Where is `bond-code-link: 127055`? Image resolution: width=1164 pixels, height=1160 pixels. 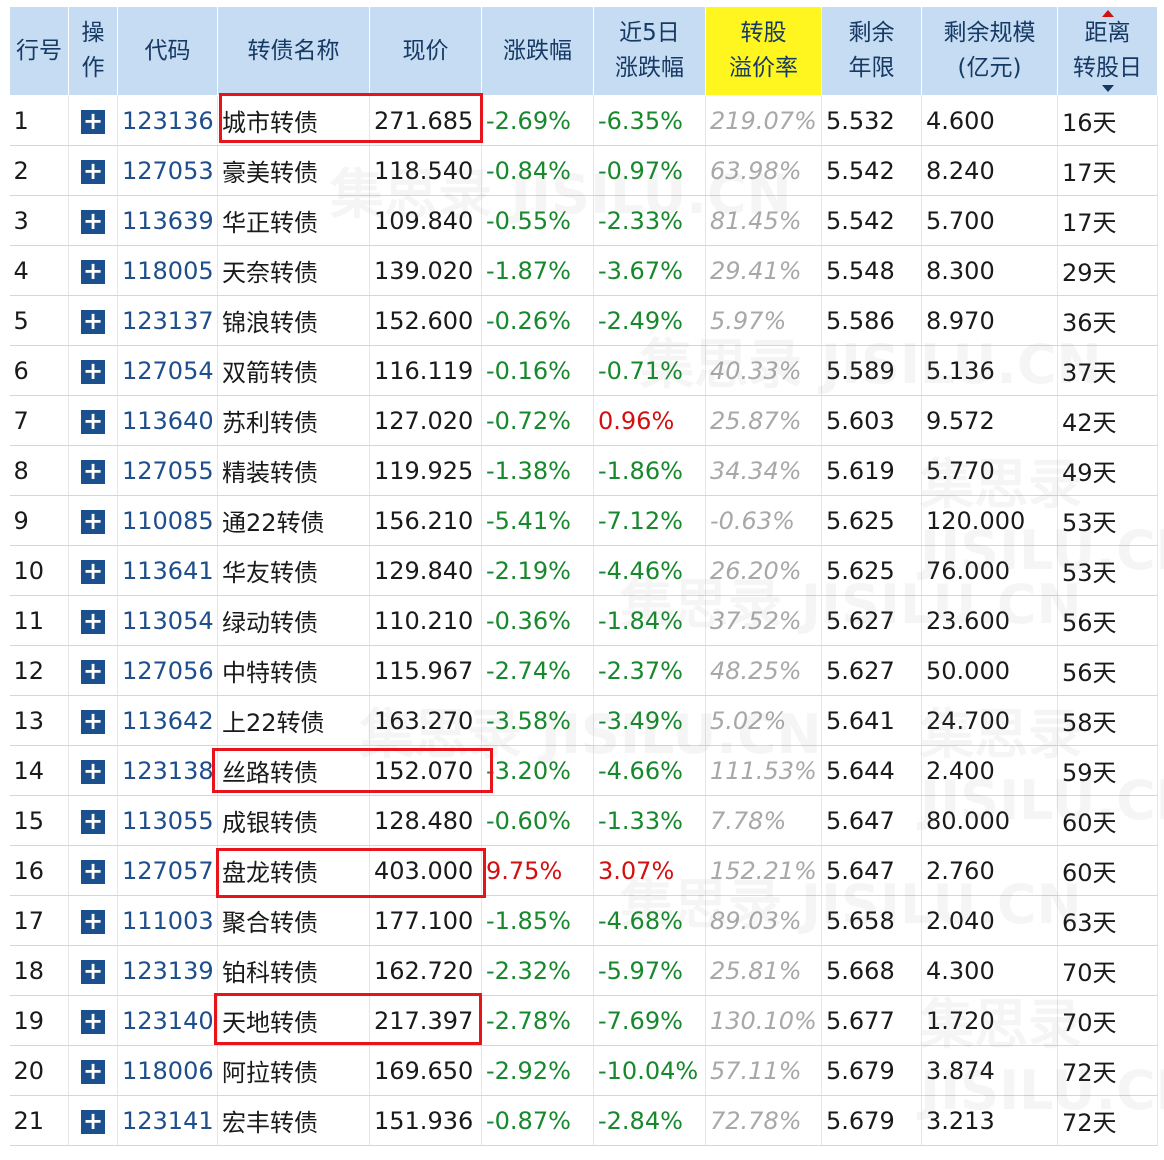 bond-code-link: 127055 is located at coordinates (167, 470).